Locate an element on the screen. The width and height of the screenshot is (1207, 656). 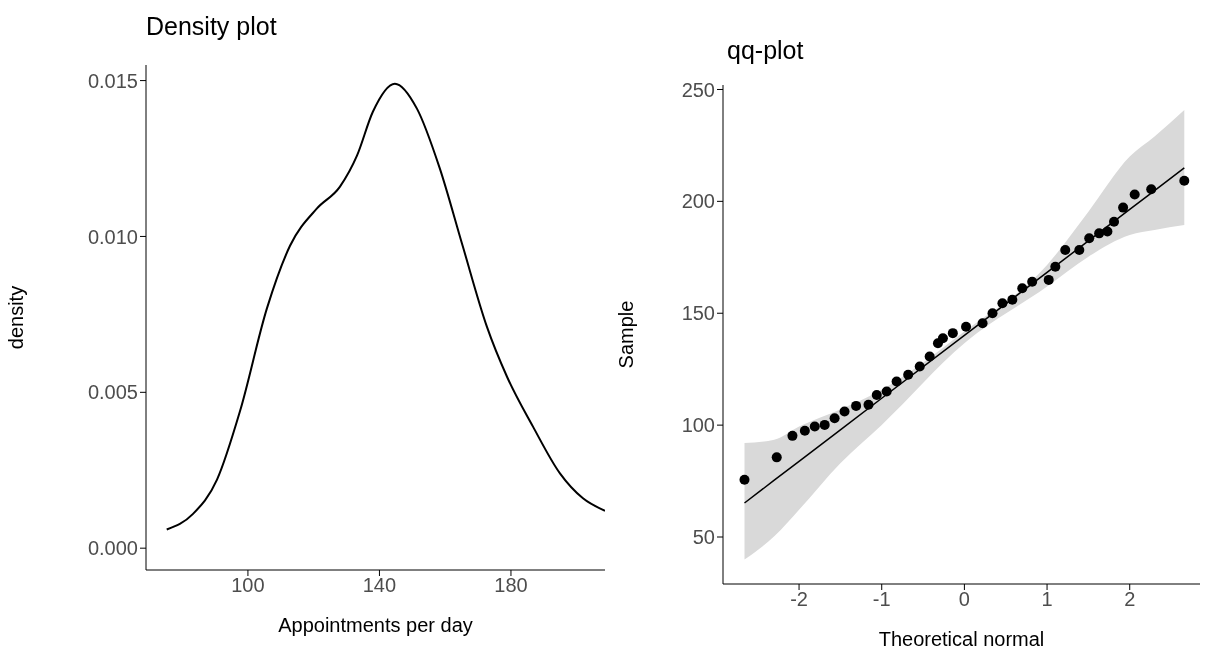
x-tick-label: 100 is located at coordinates (248, 585).